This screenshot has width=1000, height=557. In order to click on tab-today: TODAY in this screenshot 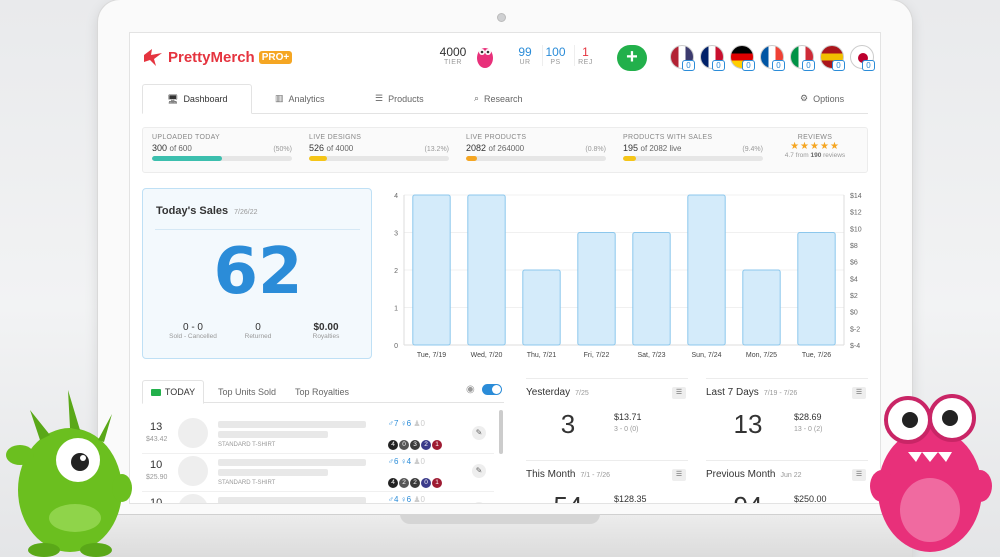, I will do `click(173, 392)`.